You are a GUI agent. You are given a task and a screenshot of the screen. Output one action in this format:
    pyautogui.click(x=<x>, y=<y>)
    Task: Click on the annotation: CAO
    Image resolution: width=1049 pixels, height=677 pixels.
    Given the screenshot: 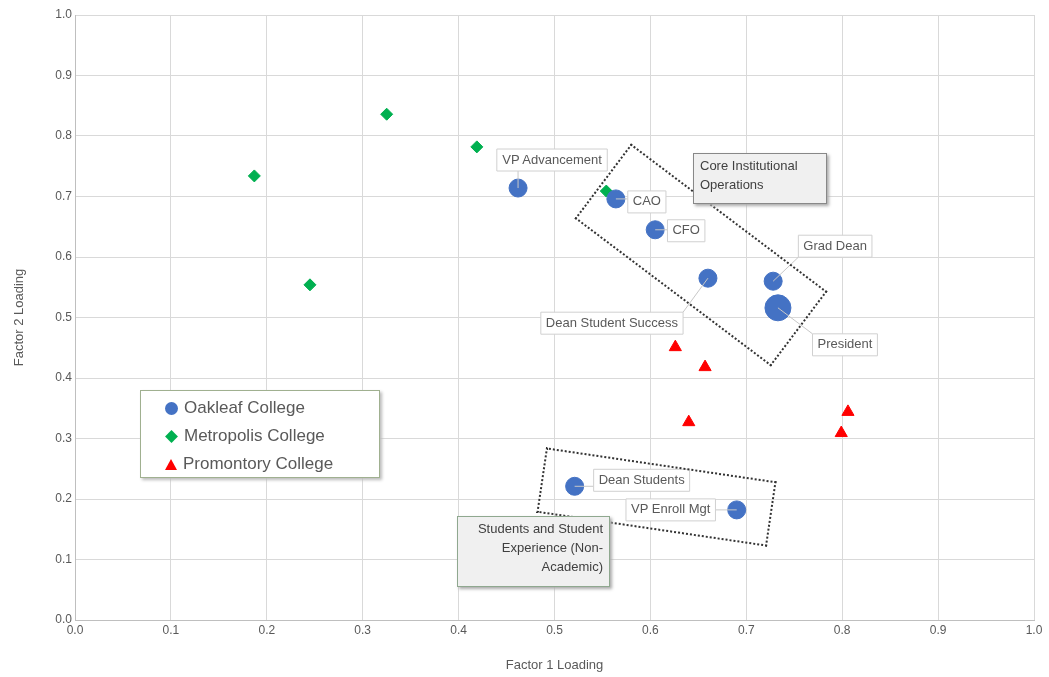 What is the action you would take?
    pyautogui.click(x=646, y=201)
    